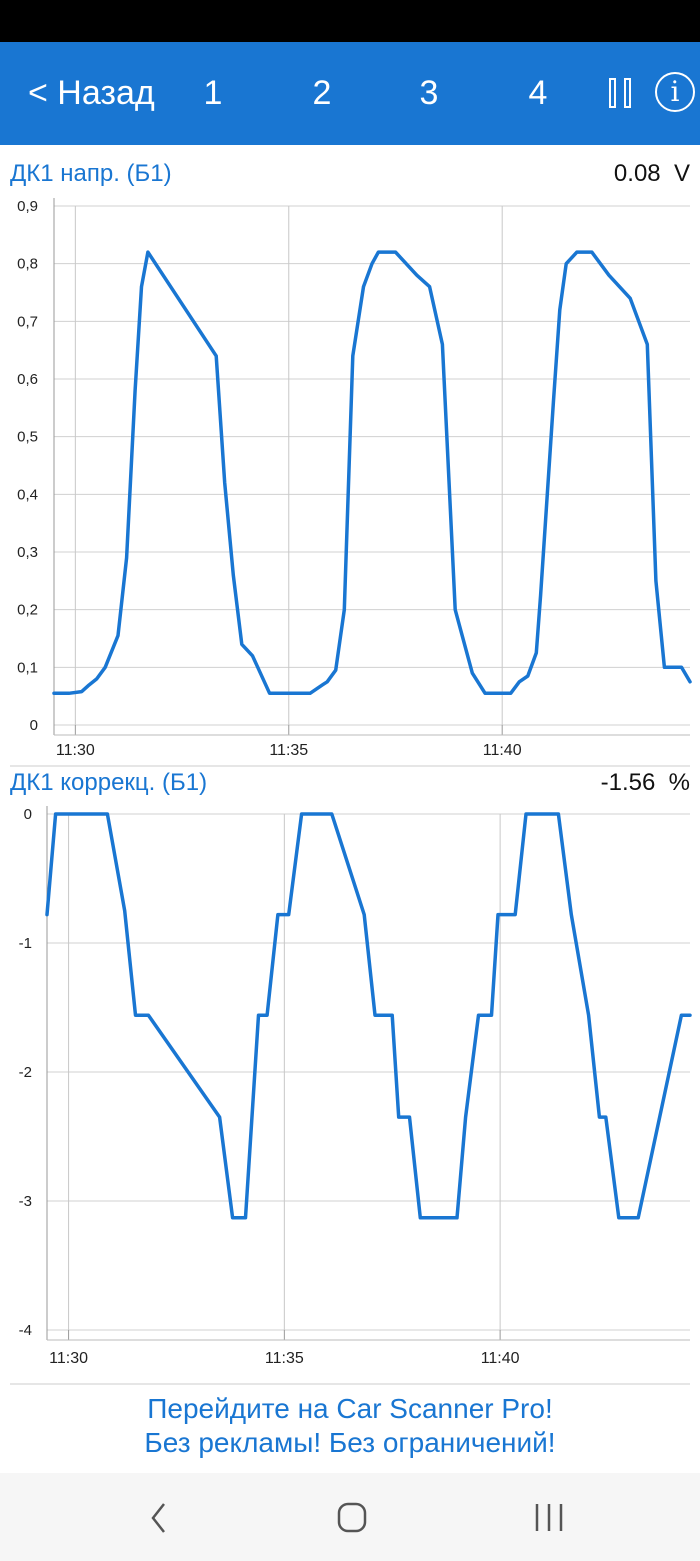 The width and height of the screenshot is (700, 1561). I want to click on y-tick-label: 0,2, so click(27, 610).